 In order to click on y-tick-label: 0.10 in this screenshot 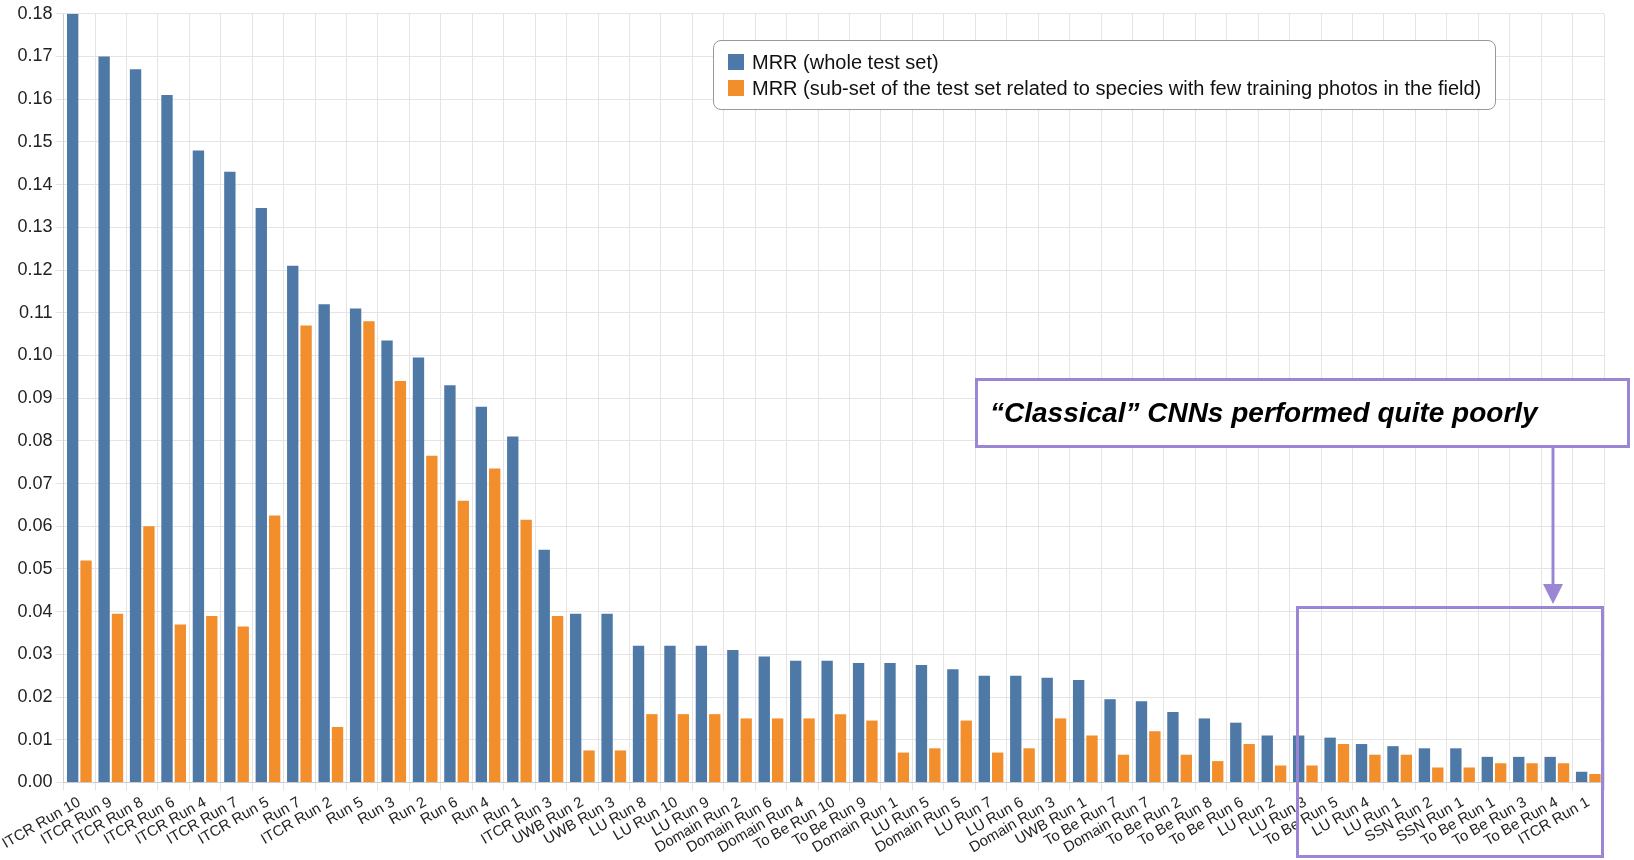, I will do `click(35, 354)`.